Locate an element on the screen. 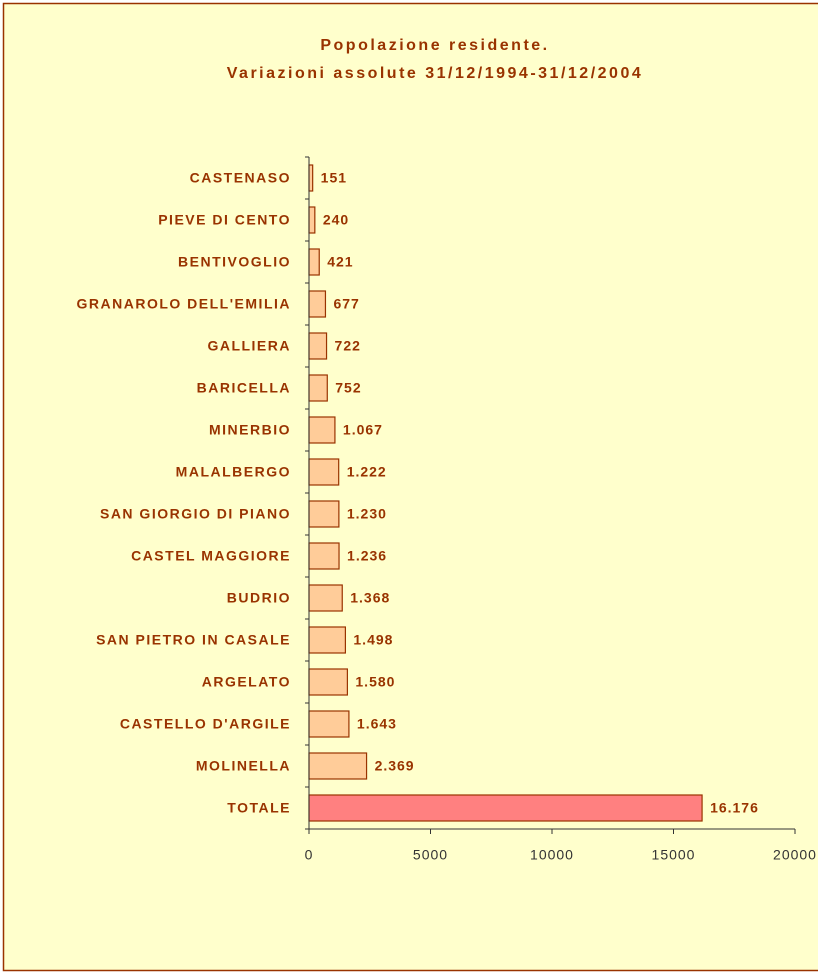 This screenshot has height=977, width=818. y-tick-label: BENTIVOGLIO is located at coordinates (234, 262).